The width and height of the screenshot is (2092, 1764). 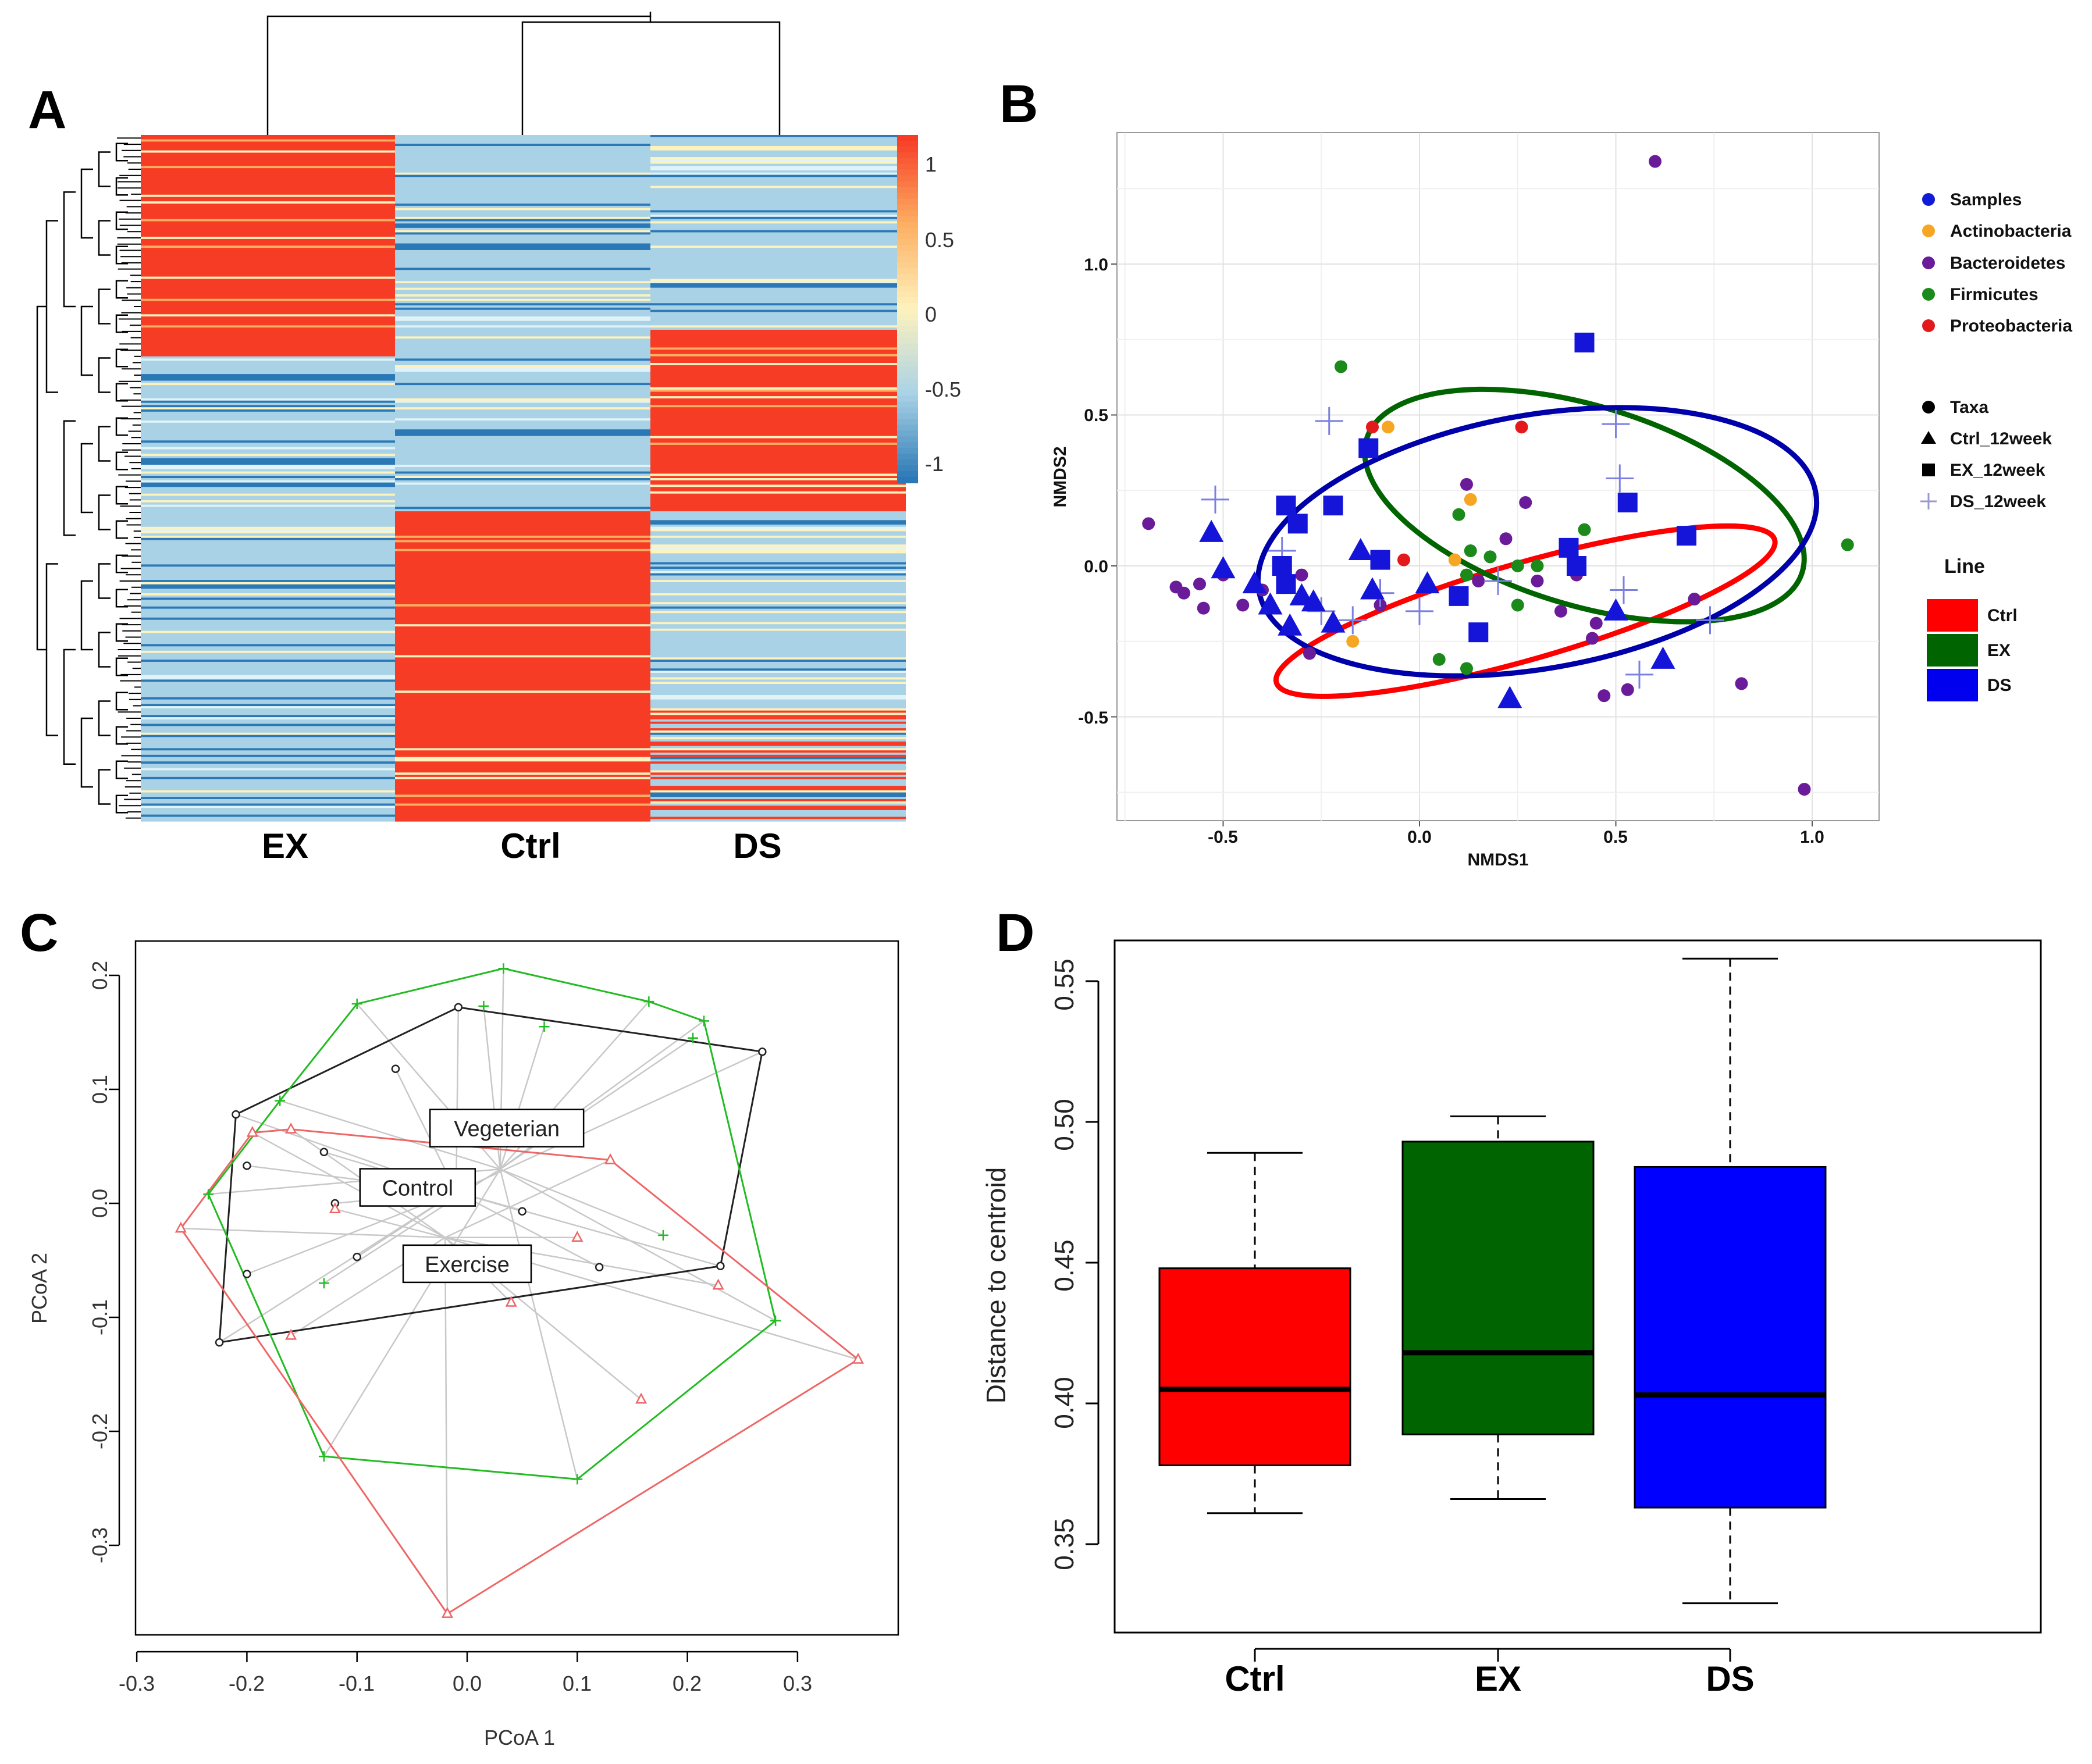 I want to click on legend-line-swatch-ex, so click(x=1952, y=650).